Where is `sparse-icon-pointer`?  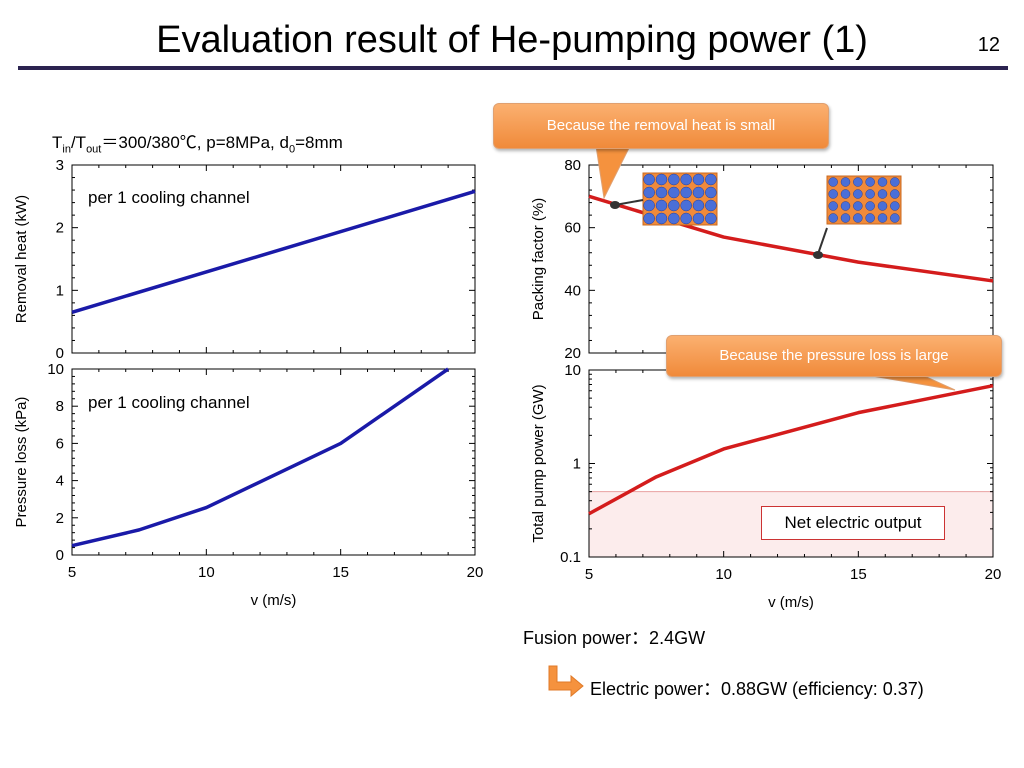 sparse-icon-pointer is located at coordinates (822, 241).